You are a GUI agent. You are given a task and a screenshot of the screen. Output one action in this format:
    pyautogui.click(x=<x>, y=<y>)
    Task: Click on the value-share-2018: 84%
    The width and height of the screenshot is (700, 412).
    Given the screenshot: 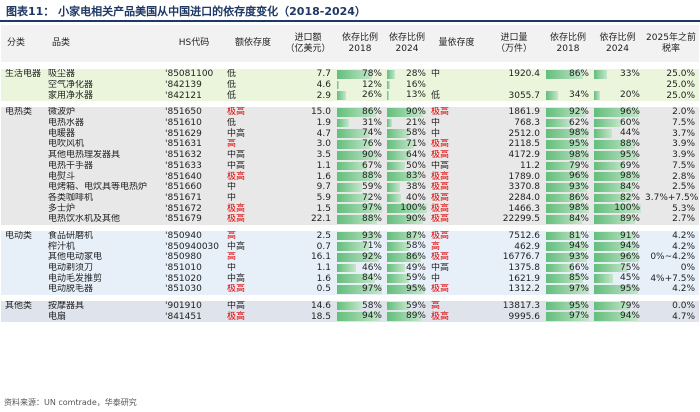 What is the action you would take?
    pyautogui.click(x=360, y=279)
    